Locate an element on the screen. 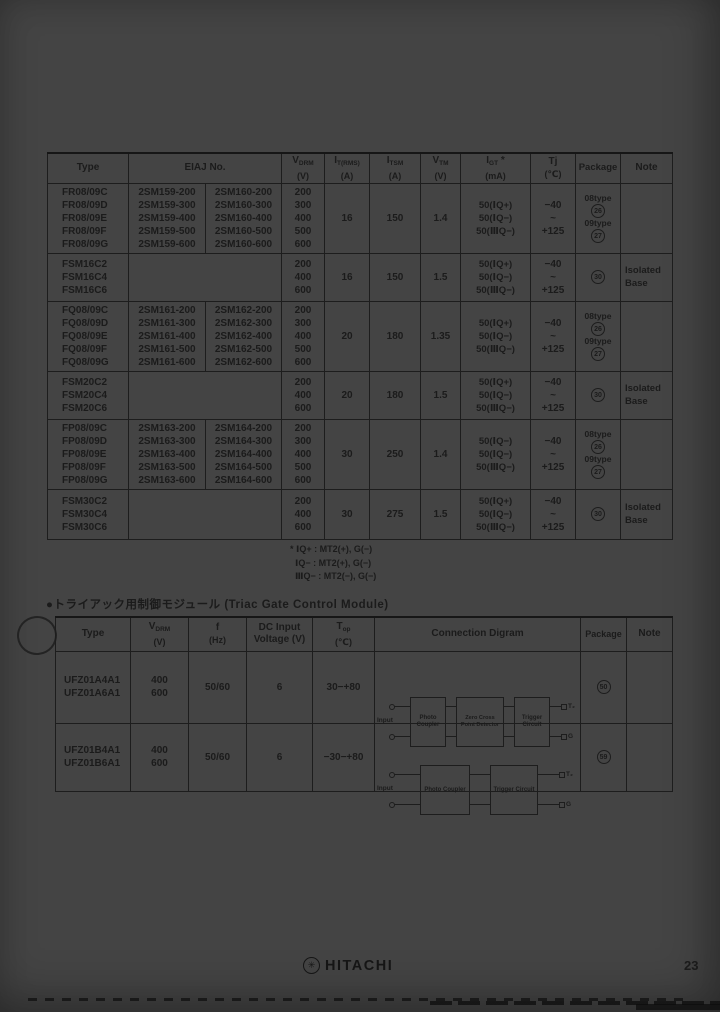  trigger-circuit-box: Trigger Circuit is located at coordinates (532, 722).